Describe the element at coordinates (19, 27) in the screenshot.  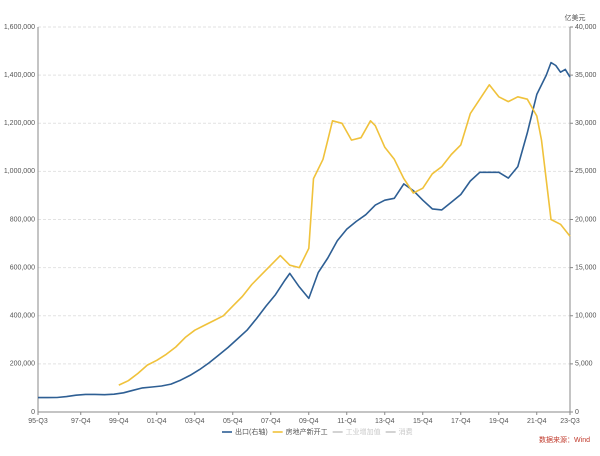
I see `y-tick-label: 1,600,000` at that location.